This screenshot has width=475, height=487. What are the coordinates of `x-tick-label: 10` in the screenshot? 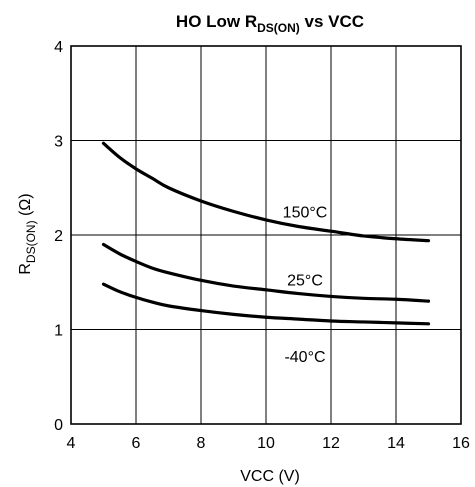 It's located at (266, 443).